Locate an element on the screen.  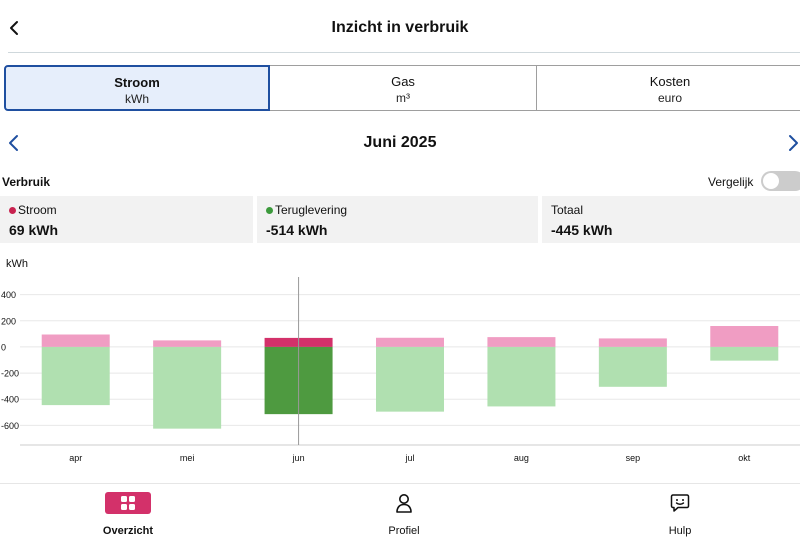
y-tick-label: 200 is located at coordinates (8, 321).